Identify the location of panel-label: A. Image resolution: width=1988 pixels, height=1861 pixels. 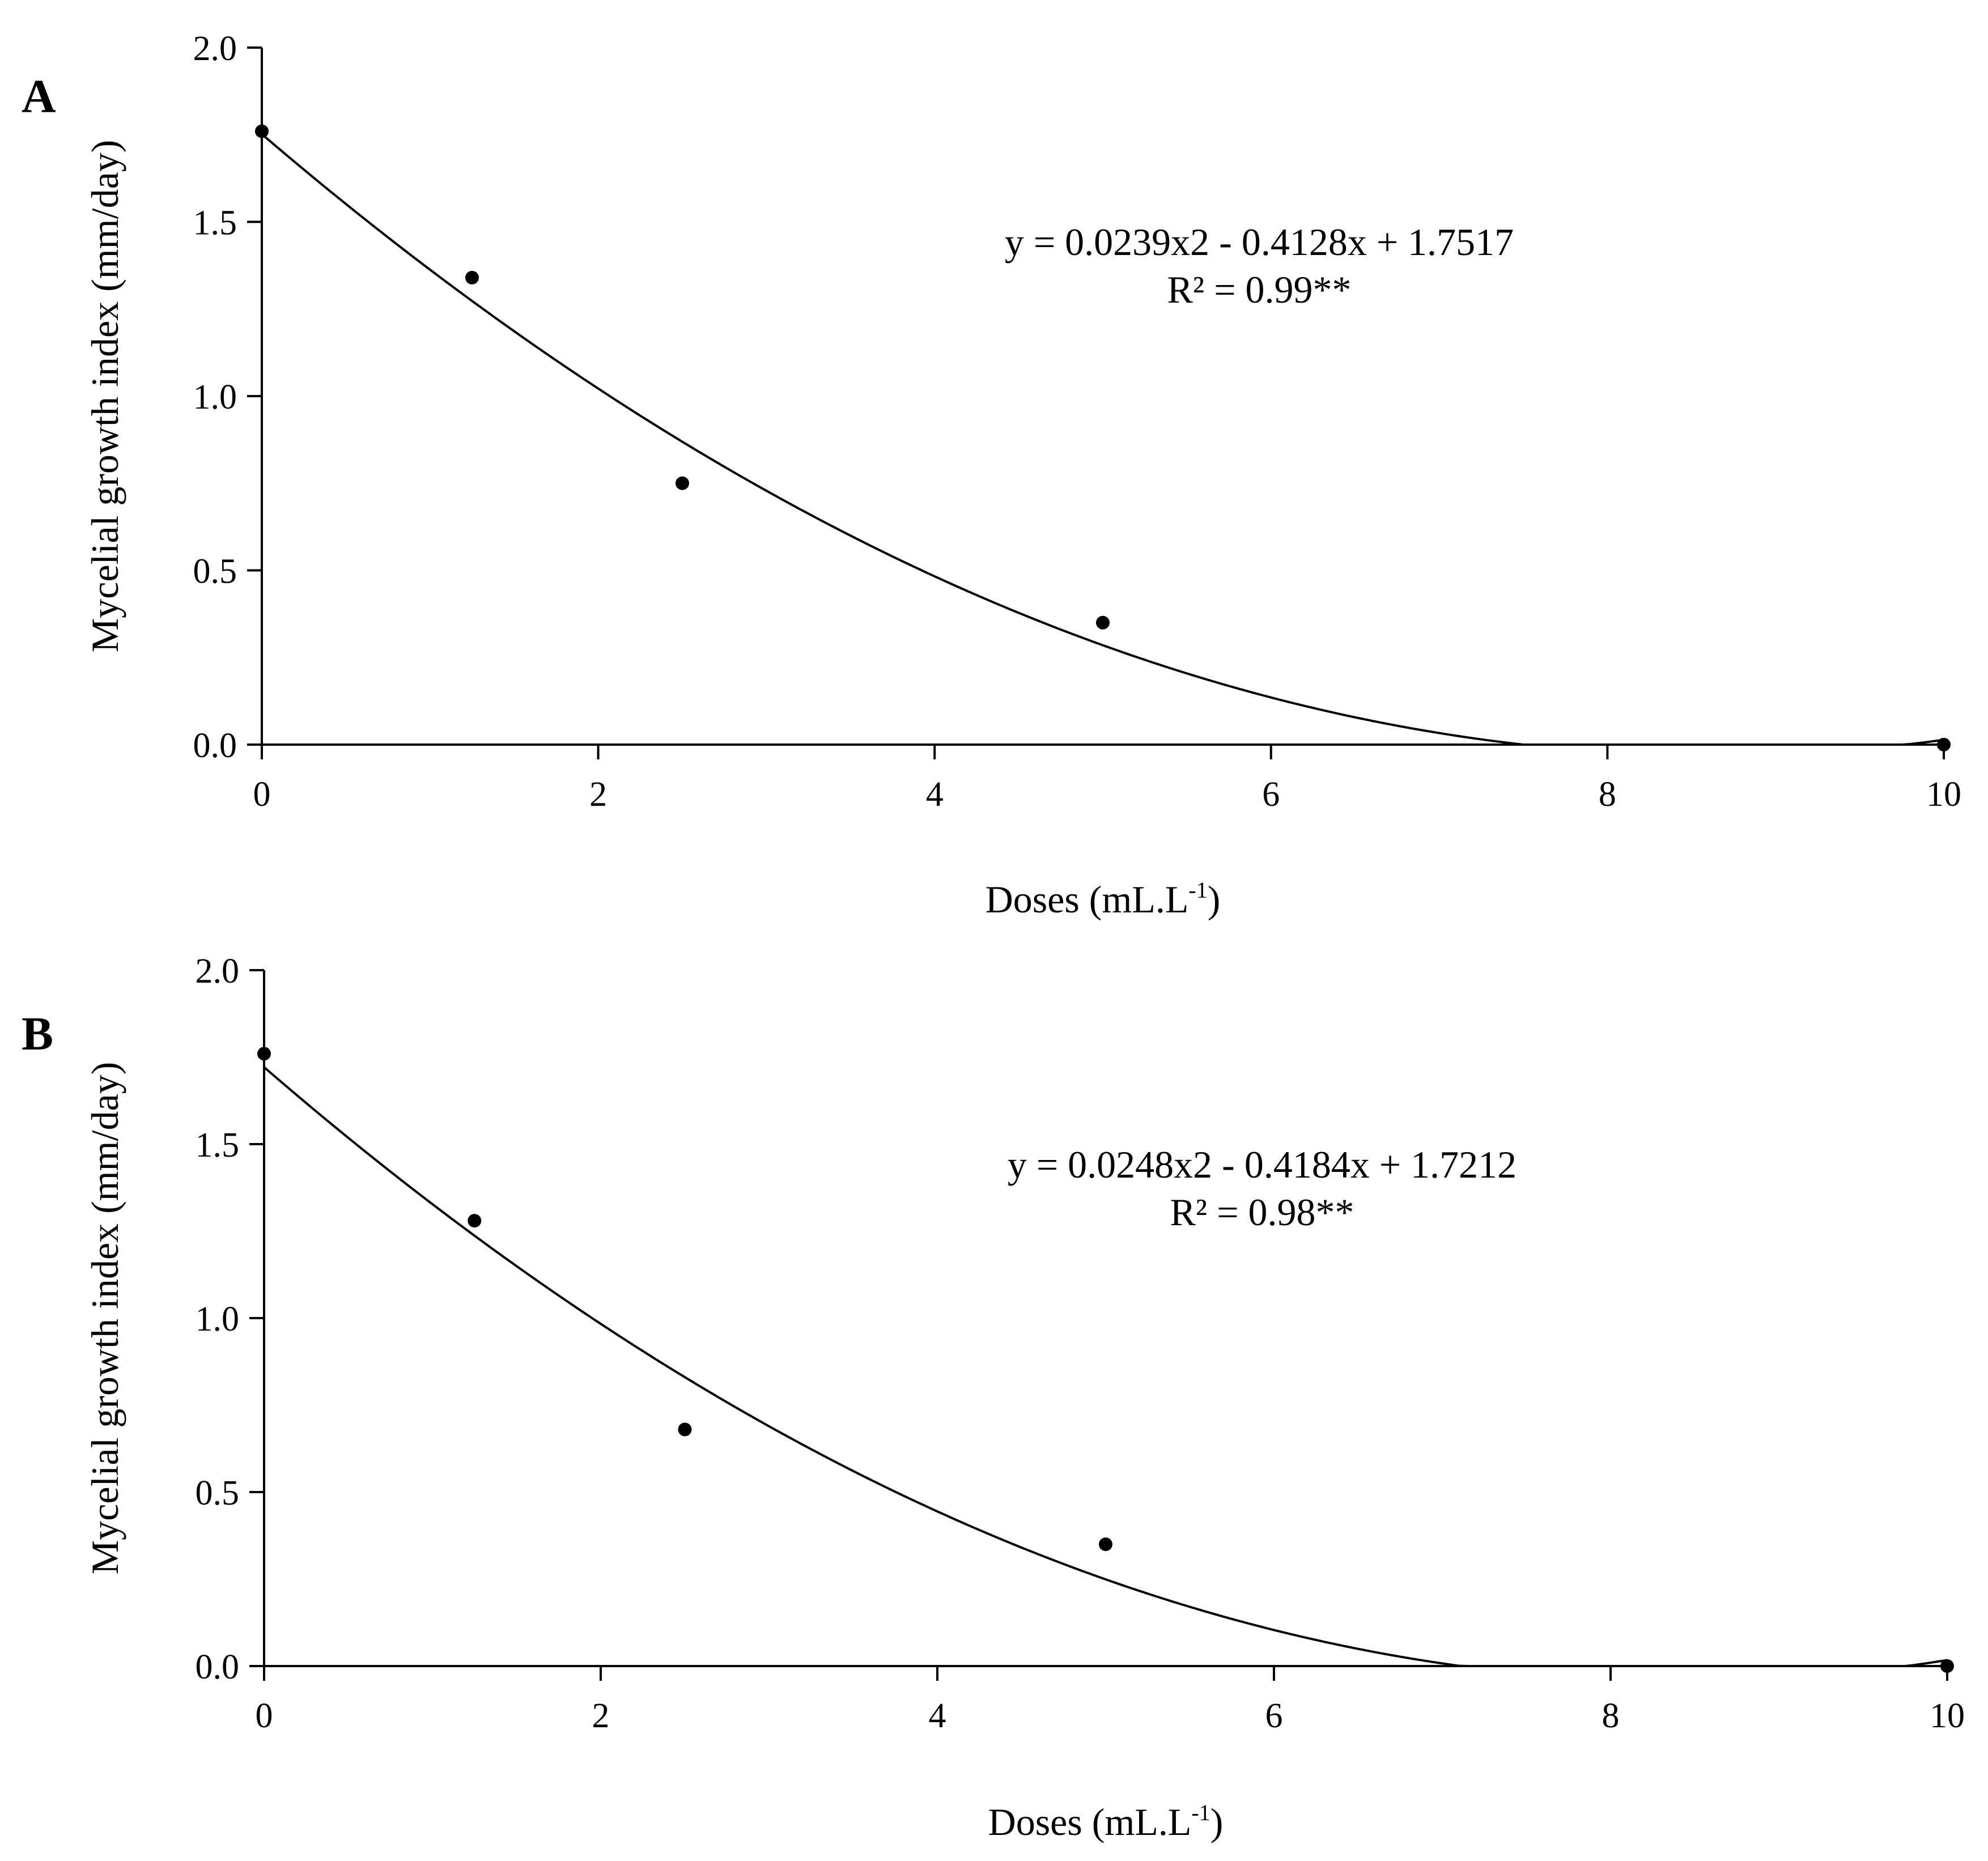
(39, 96).